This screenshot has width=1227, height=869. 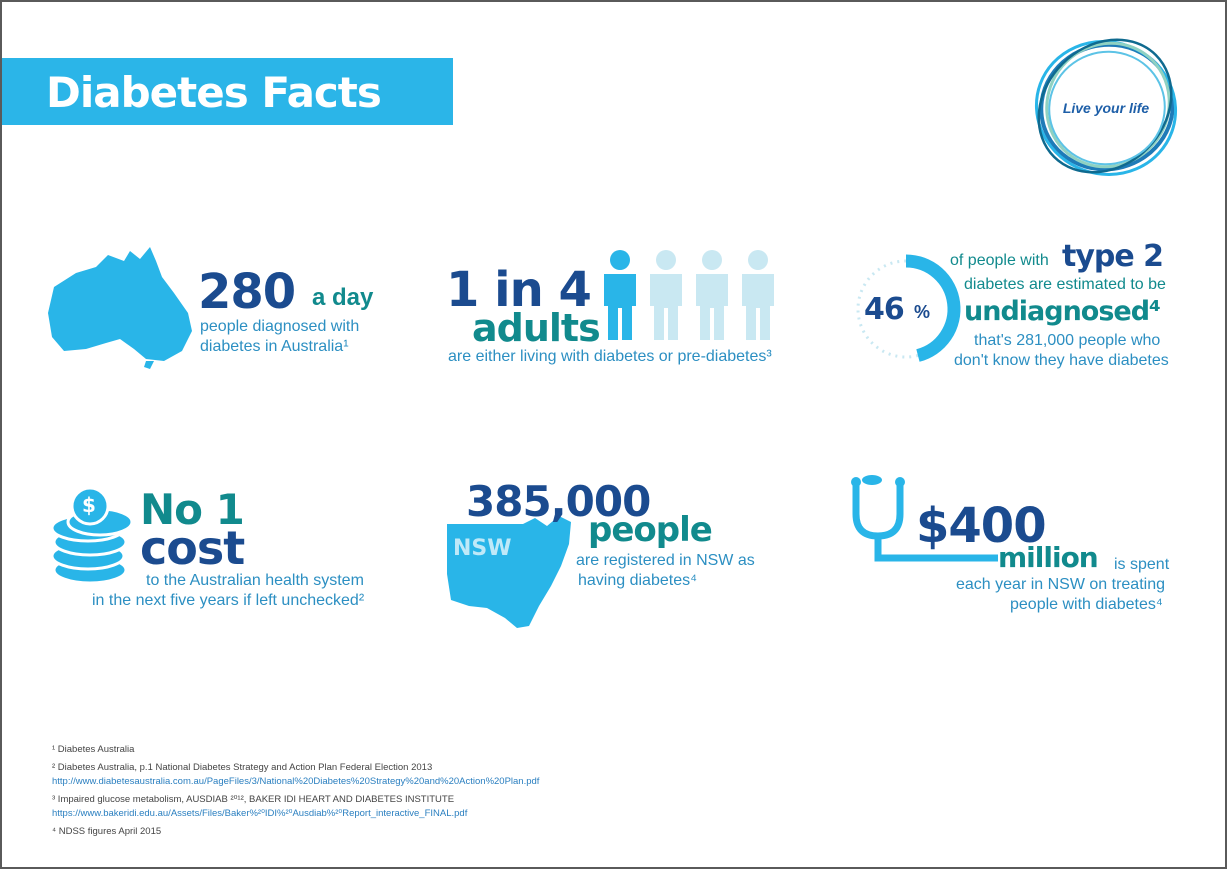 I want to click on spend-unit-tail: is spent, so click(x=1142, y=564).